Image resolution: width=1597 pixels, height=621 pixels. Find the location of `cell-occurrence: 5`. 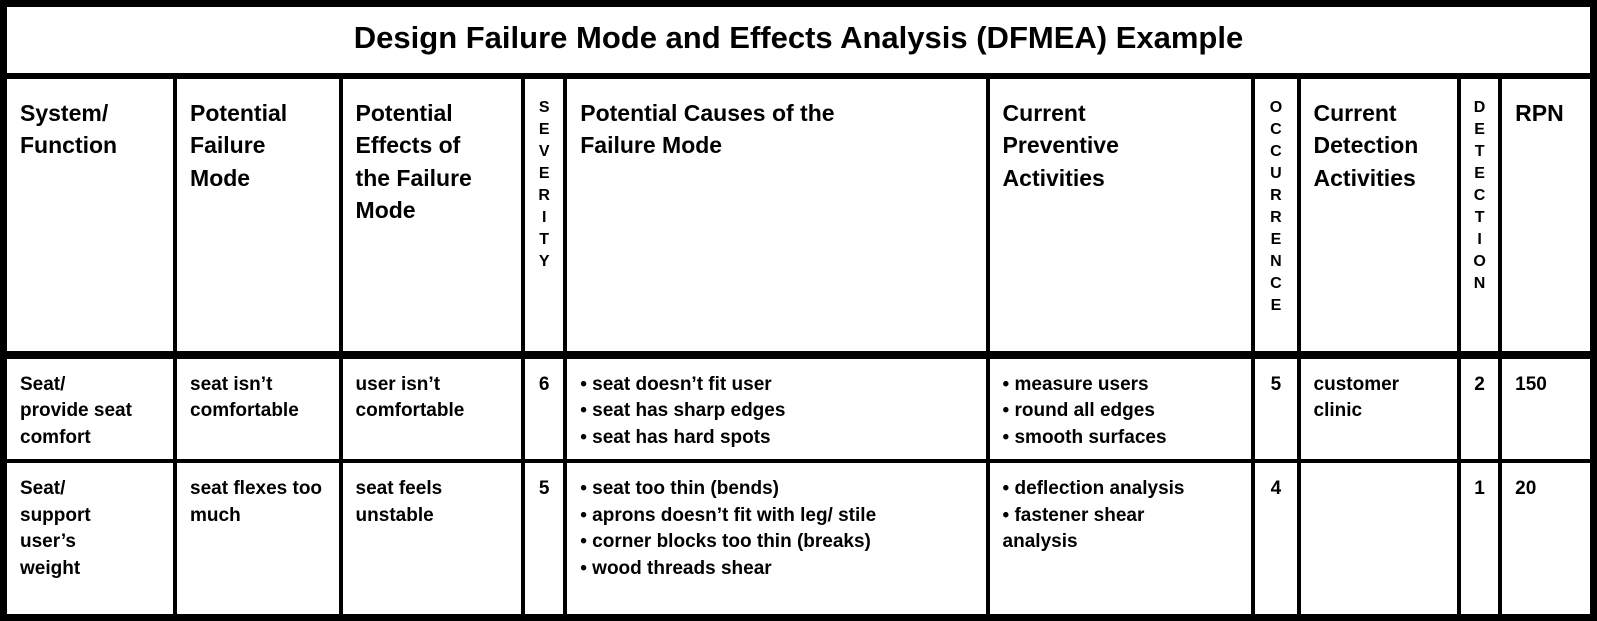

cell-occurrence: 5 is located at coordinates (1276, 408).